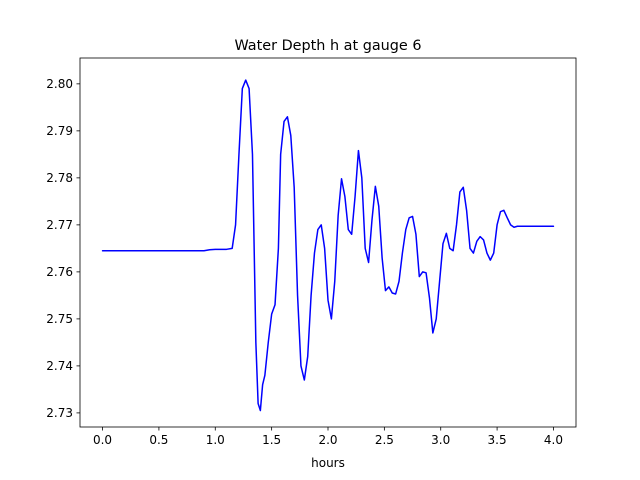 The width and height of the screenshot is (640, 480). Describe the element at coordinates (59, 272) in the screenshot. I see `y-tick-label: 2.76` at that location.